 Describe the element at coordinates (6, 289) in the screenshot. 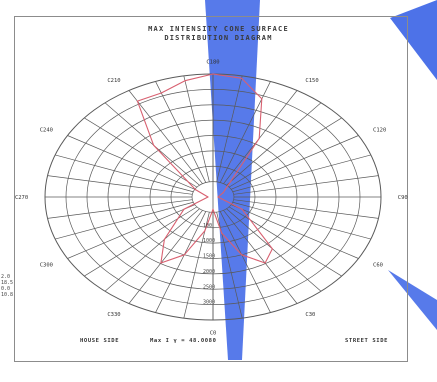

I see `side-value-3: 0.0` at that location.